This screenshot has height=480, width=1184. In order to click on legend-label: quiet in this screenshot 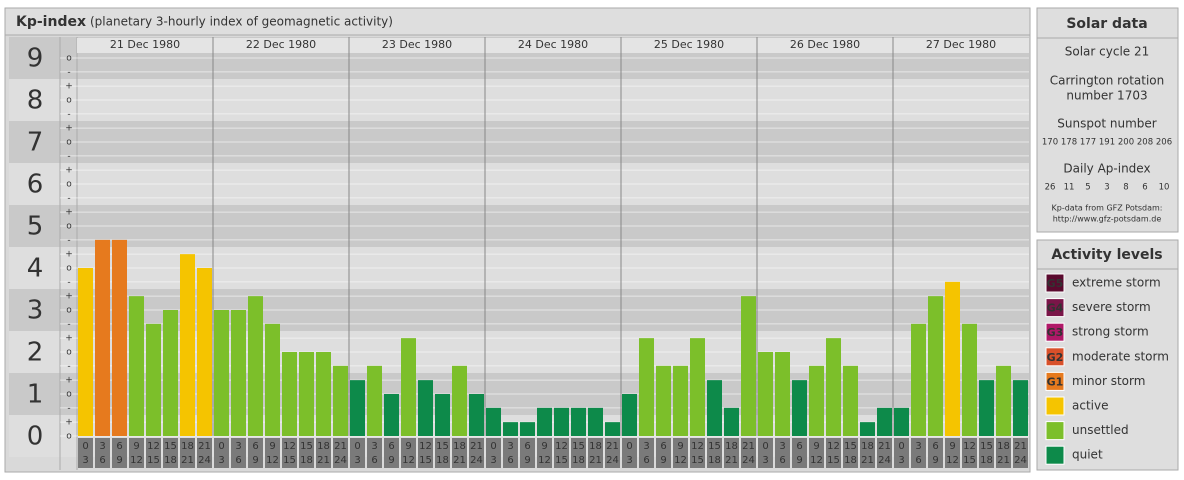, I will do `click(1087, 455)`.